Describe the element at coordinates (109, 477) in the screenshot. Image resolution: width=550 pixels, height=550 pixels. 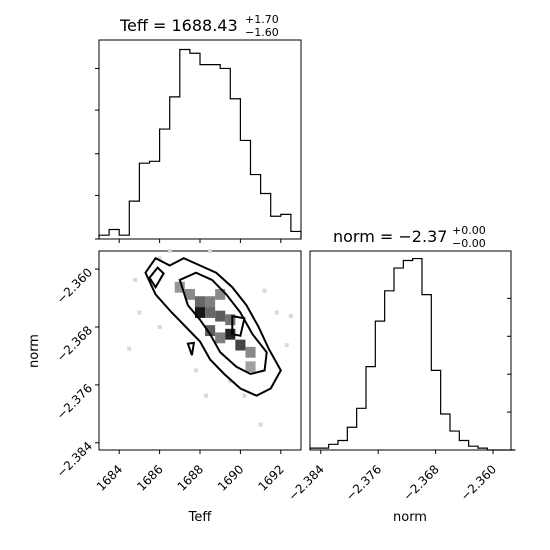
I see `teff-xtick-label: 1684` at that location.